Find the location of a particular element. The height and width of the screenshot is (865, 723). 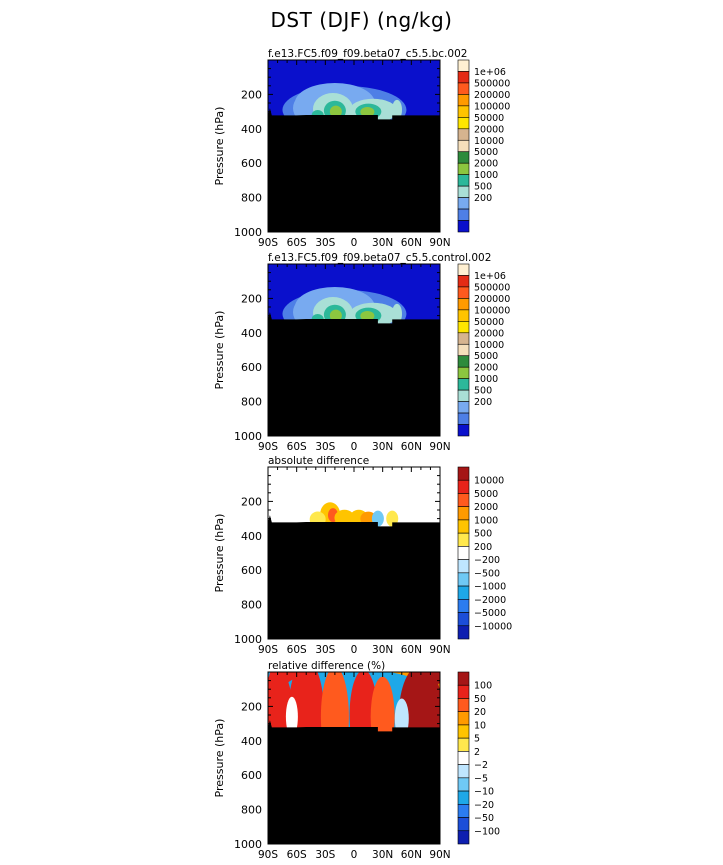

y-tick-label: 600 is located at coordinates (251, 163).